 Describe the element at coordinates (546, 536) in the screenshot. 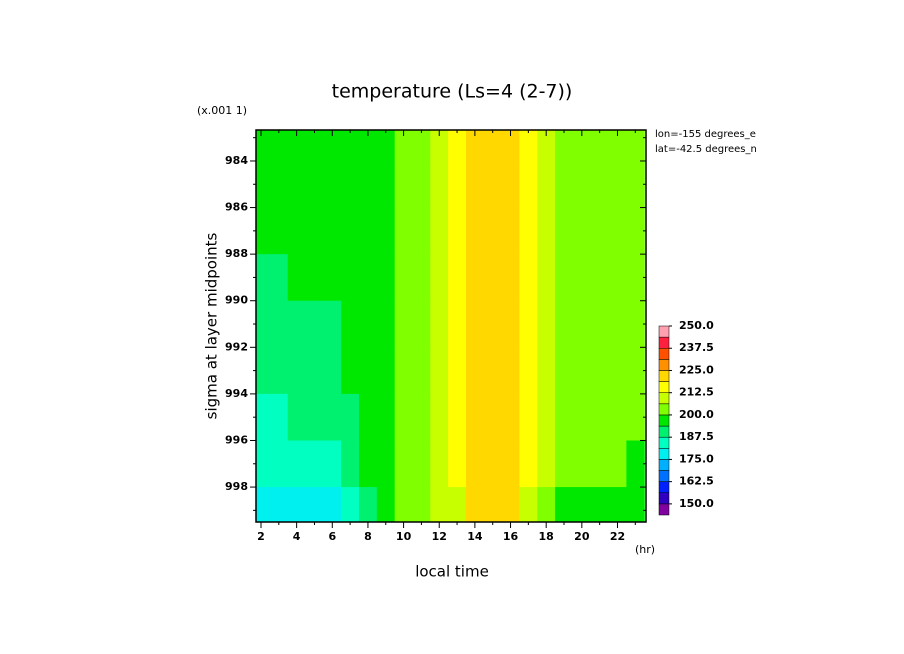

I see `x-tick-label: 18` at that location.